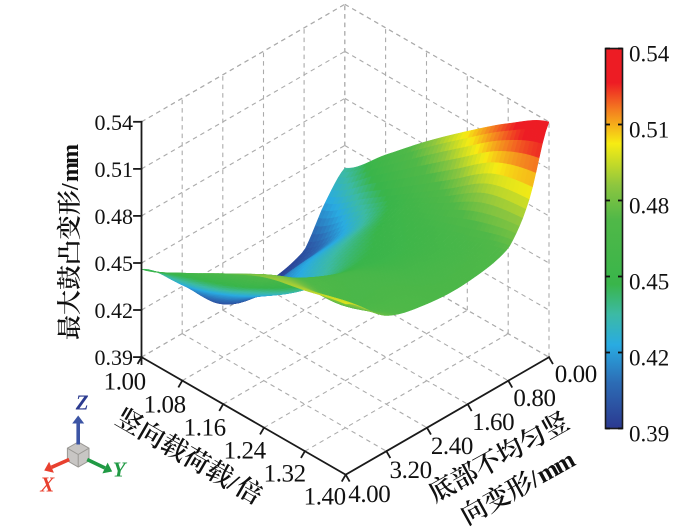 The image size is (700, 529). Describe the element at coordinates (576, 374) in the screenshot. I see `svg-text: 0.00` at that location.